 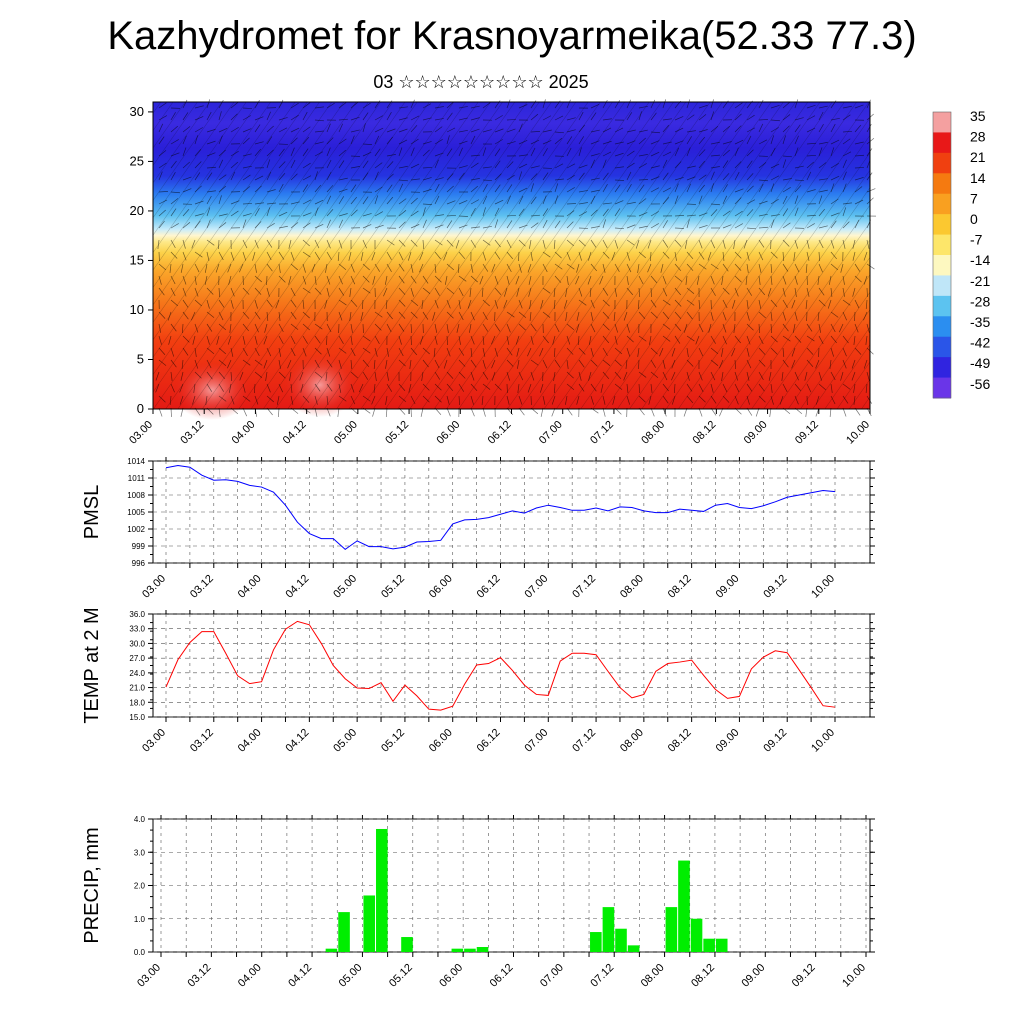 I want to click on y-tick-label: 1005, so click(x=136, y=512).